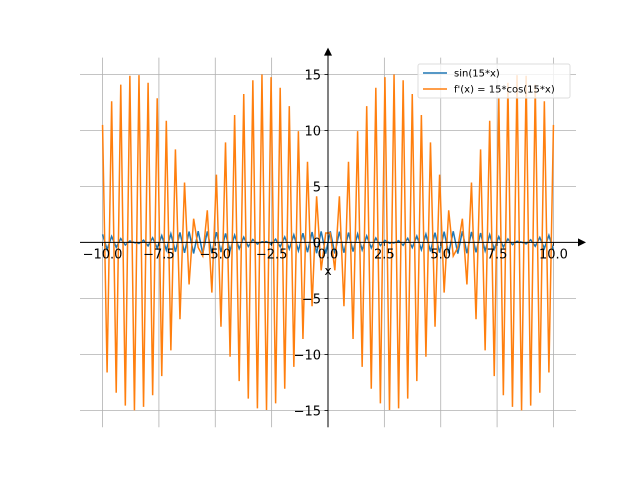 This screenshot has height=484, width=640. What do you see at coordinates (317, 187) in the screenshot?
I see `y-tick-label: 5` at bounding box center [317, 187].